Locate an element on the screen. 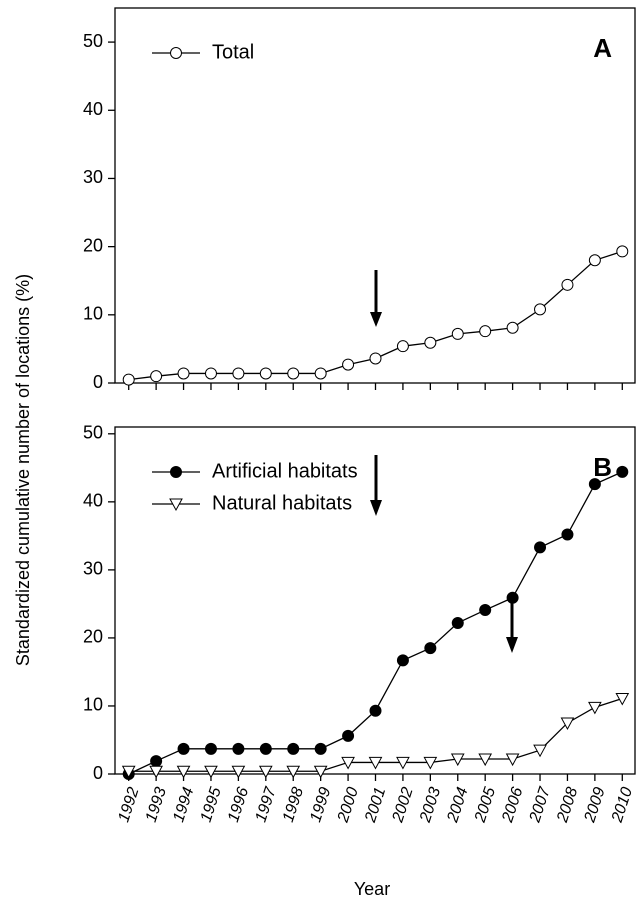  legend-label: Artificial habitats is located at coordinates (285, 471).